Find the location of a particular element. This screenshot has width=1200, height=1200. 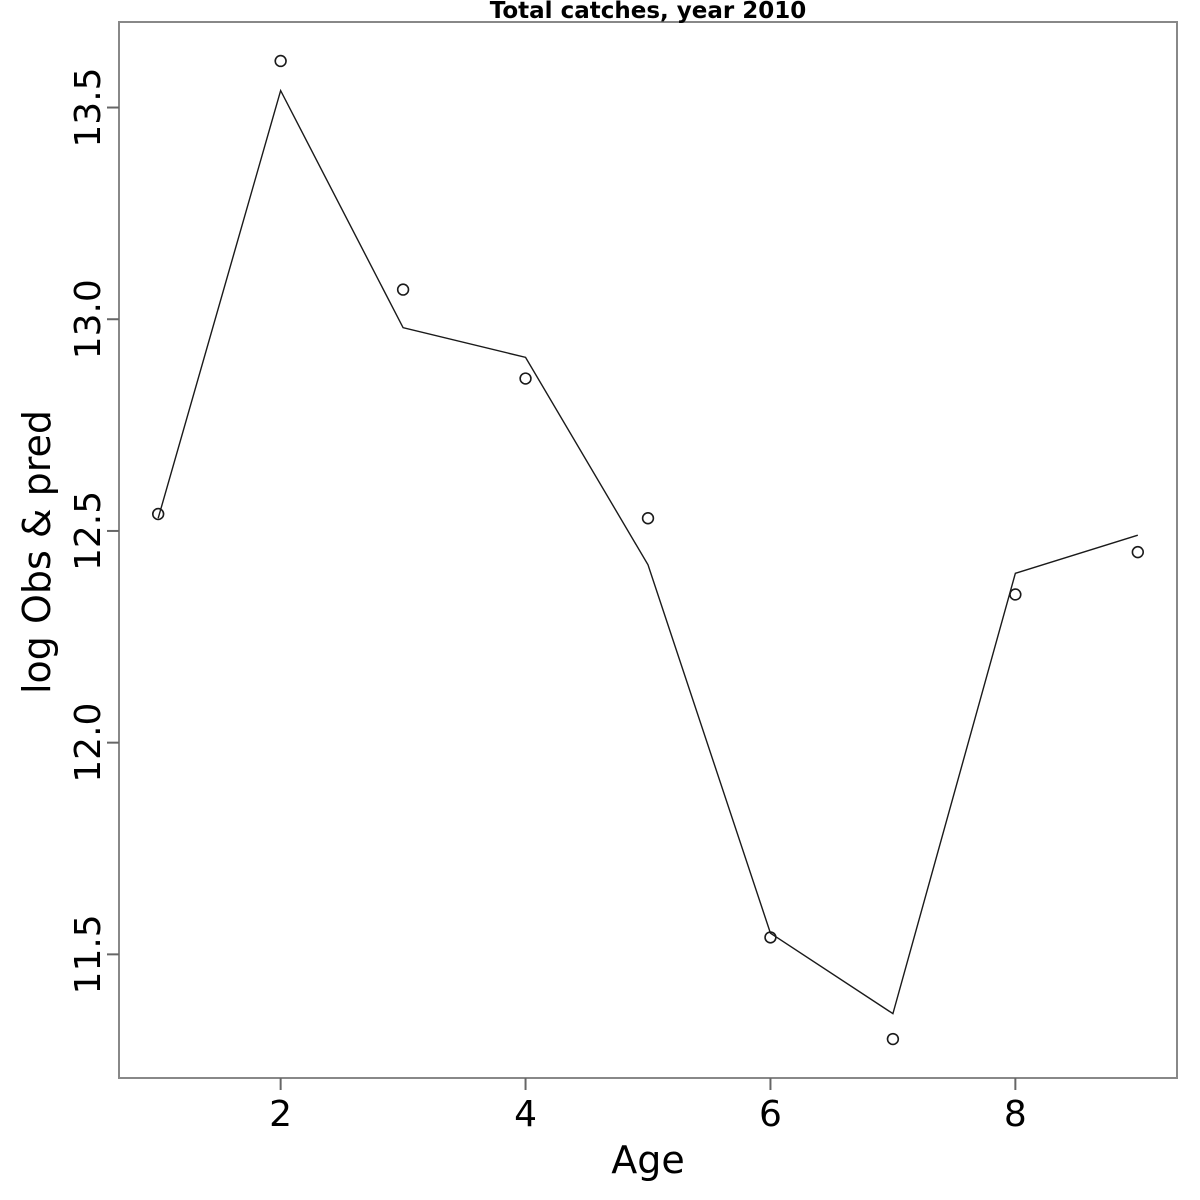

x-axis-title: Age is located at coordinates (648, 1160).